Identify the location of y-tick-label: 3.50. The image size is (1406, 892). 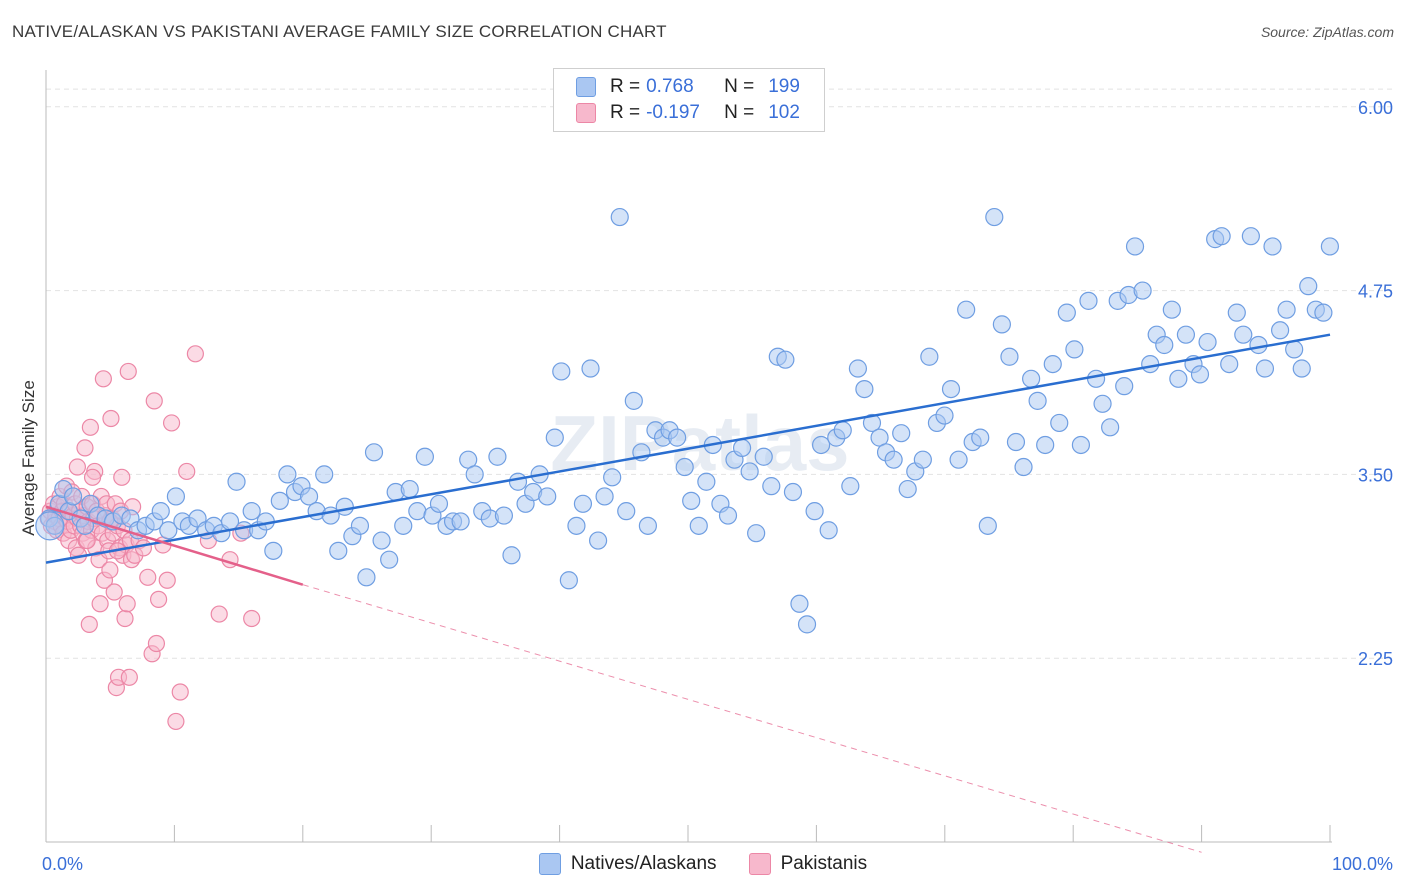
(1375, 475).